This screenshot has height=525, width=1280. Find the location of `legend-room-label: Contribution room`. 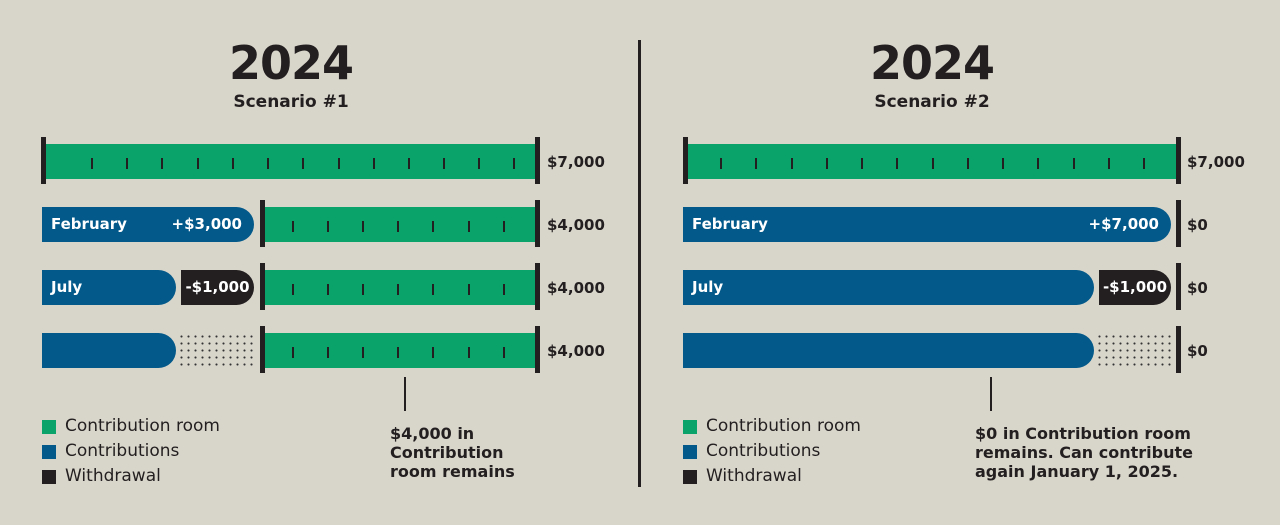

legend-room-label: Contribution room is located at coordinates (142, 426).